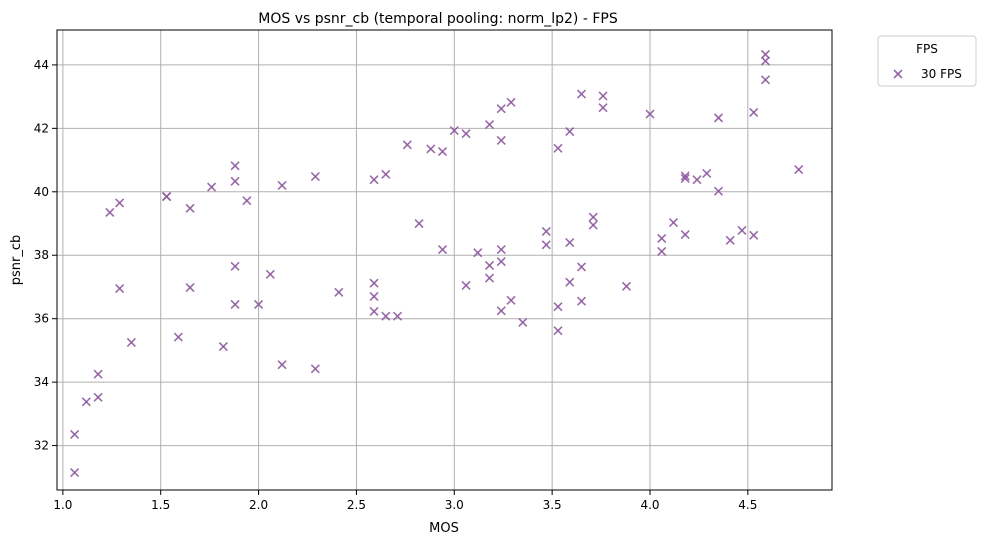 This screenshot has height=545, width=985. Describe the element at coordinates (41, 382) in the screenshot. I see `y-tick-label: 34` at that location.